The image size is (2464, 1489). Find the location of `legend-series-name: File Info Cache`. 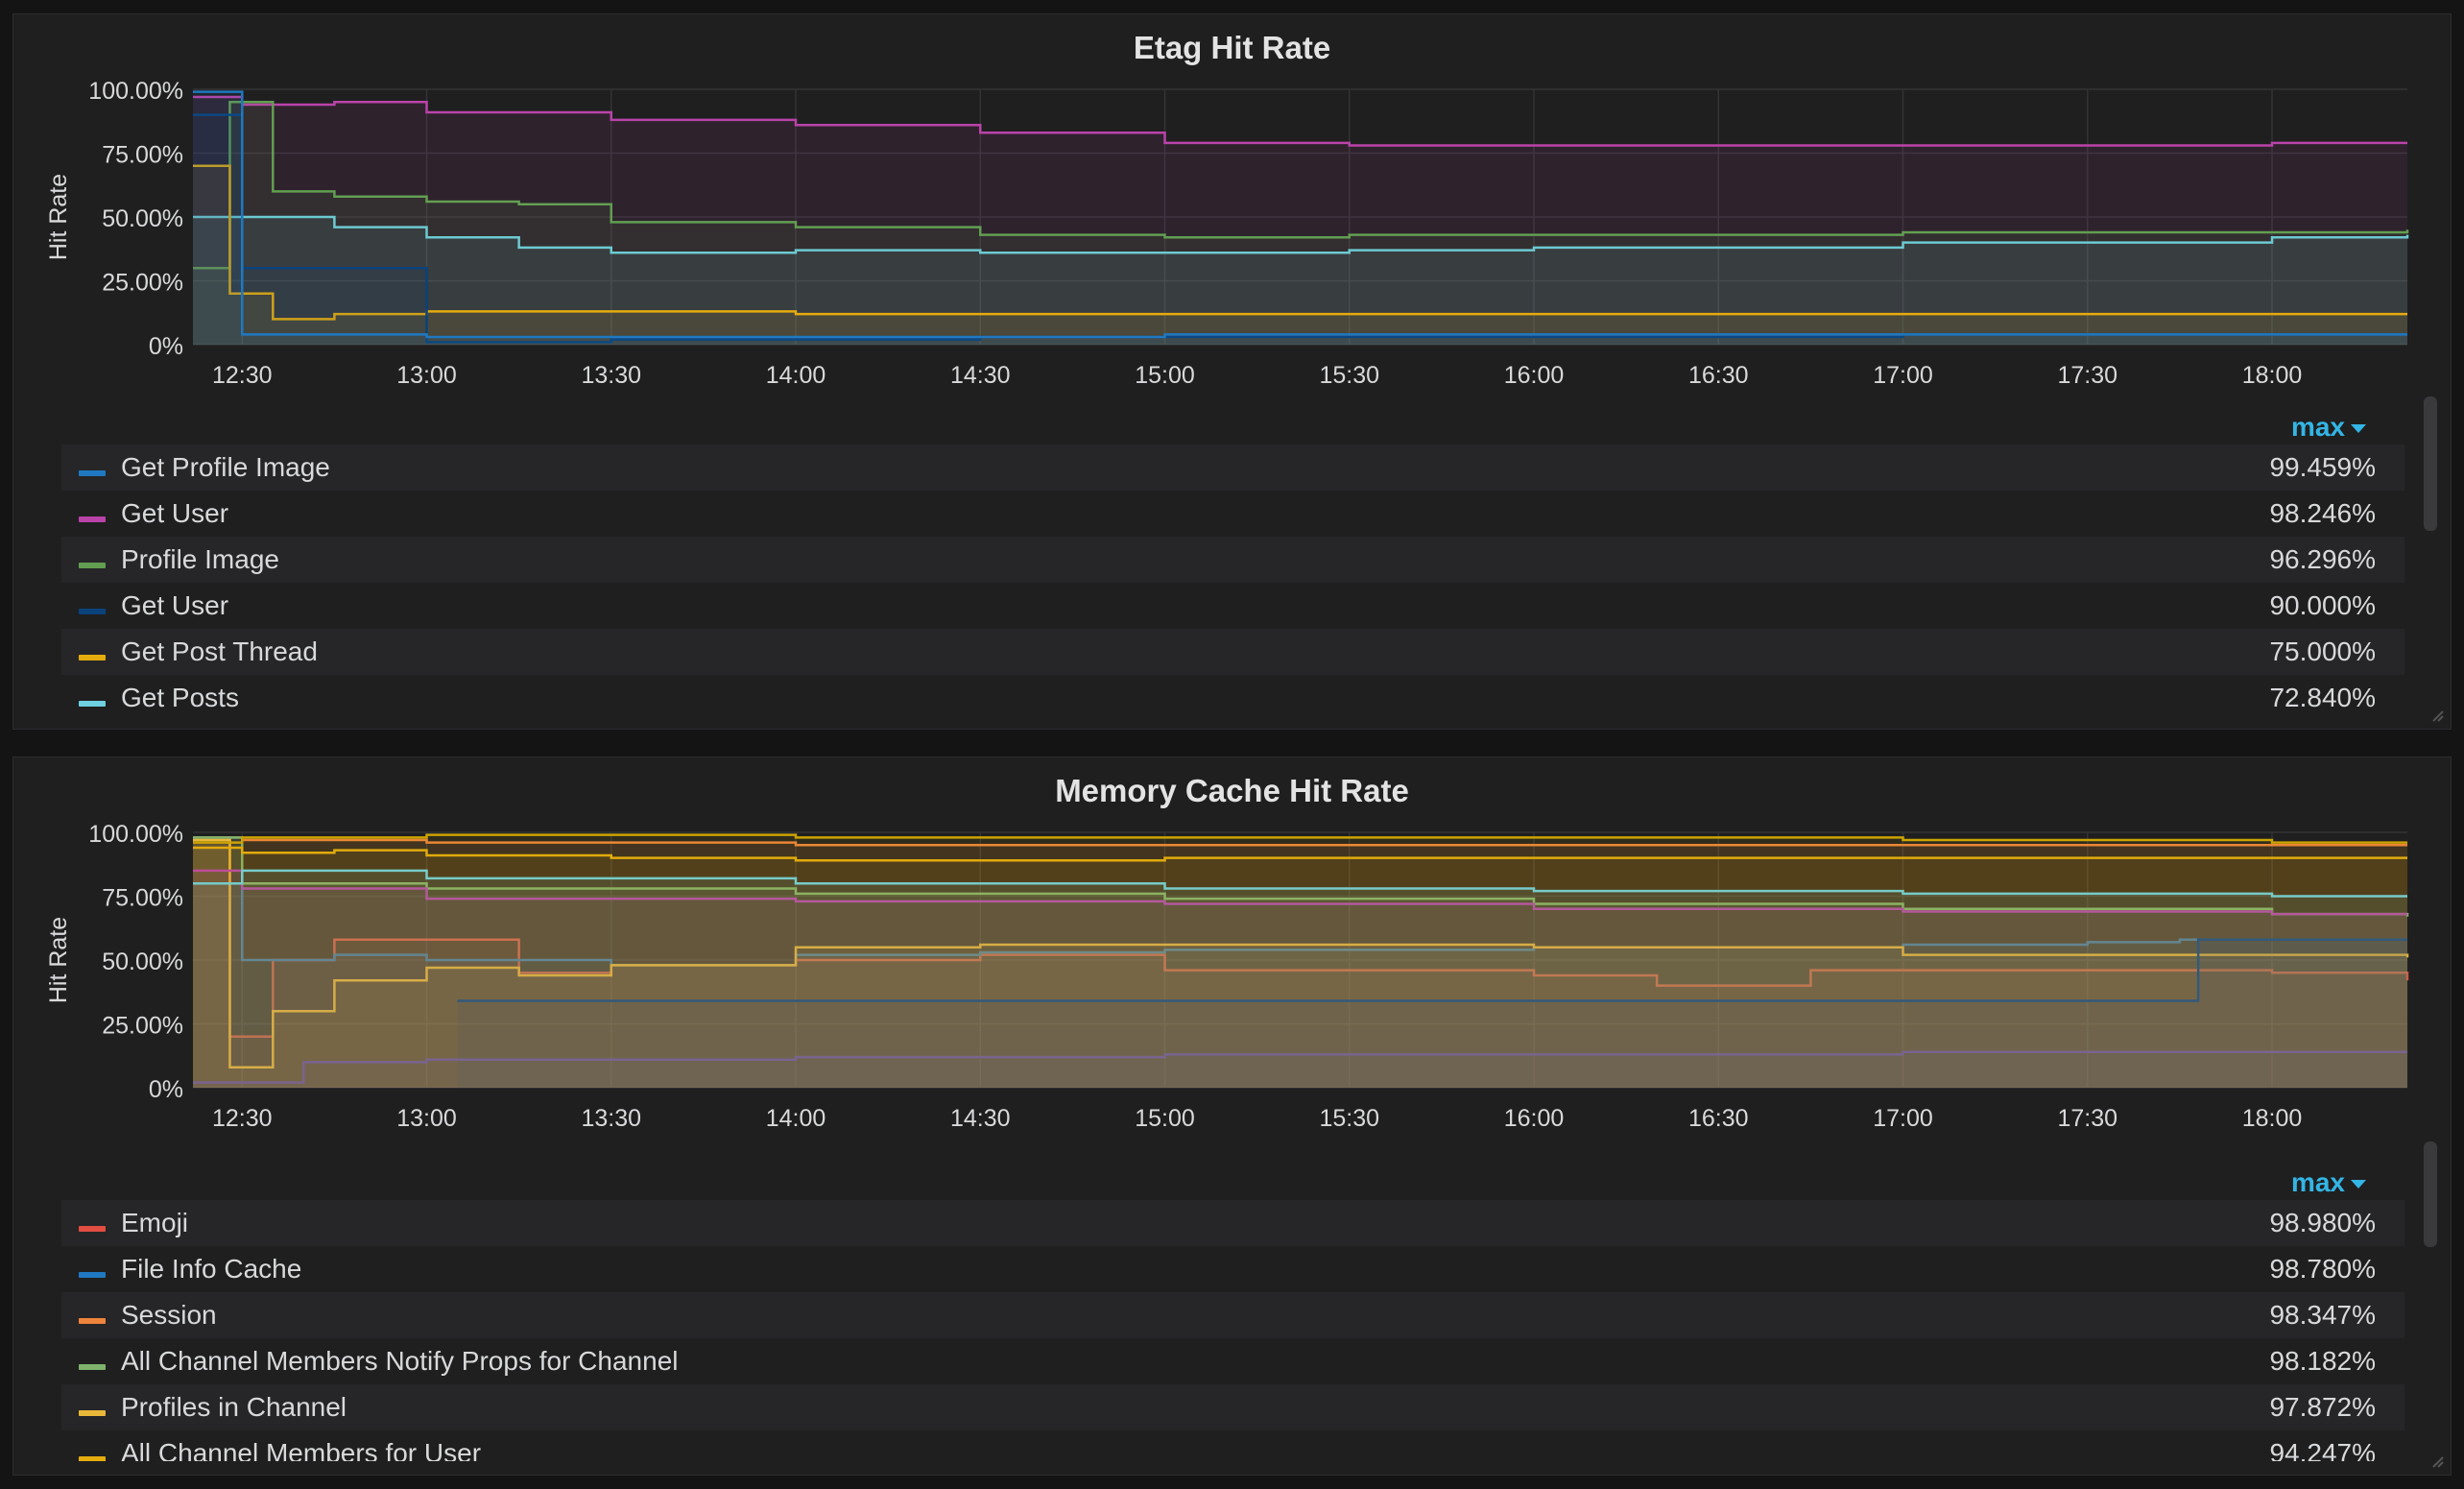

legend-series-name: File Info Cache is located at coordinates (211, 1269).